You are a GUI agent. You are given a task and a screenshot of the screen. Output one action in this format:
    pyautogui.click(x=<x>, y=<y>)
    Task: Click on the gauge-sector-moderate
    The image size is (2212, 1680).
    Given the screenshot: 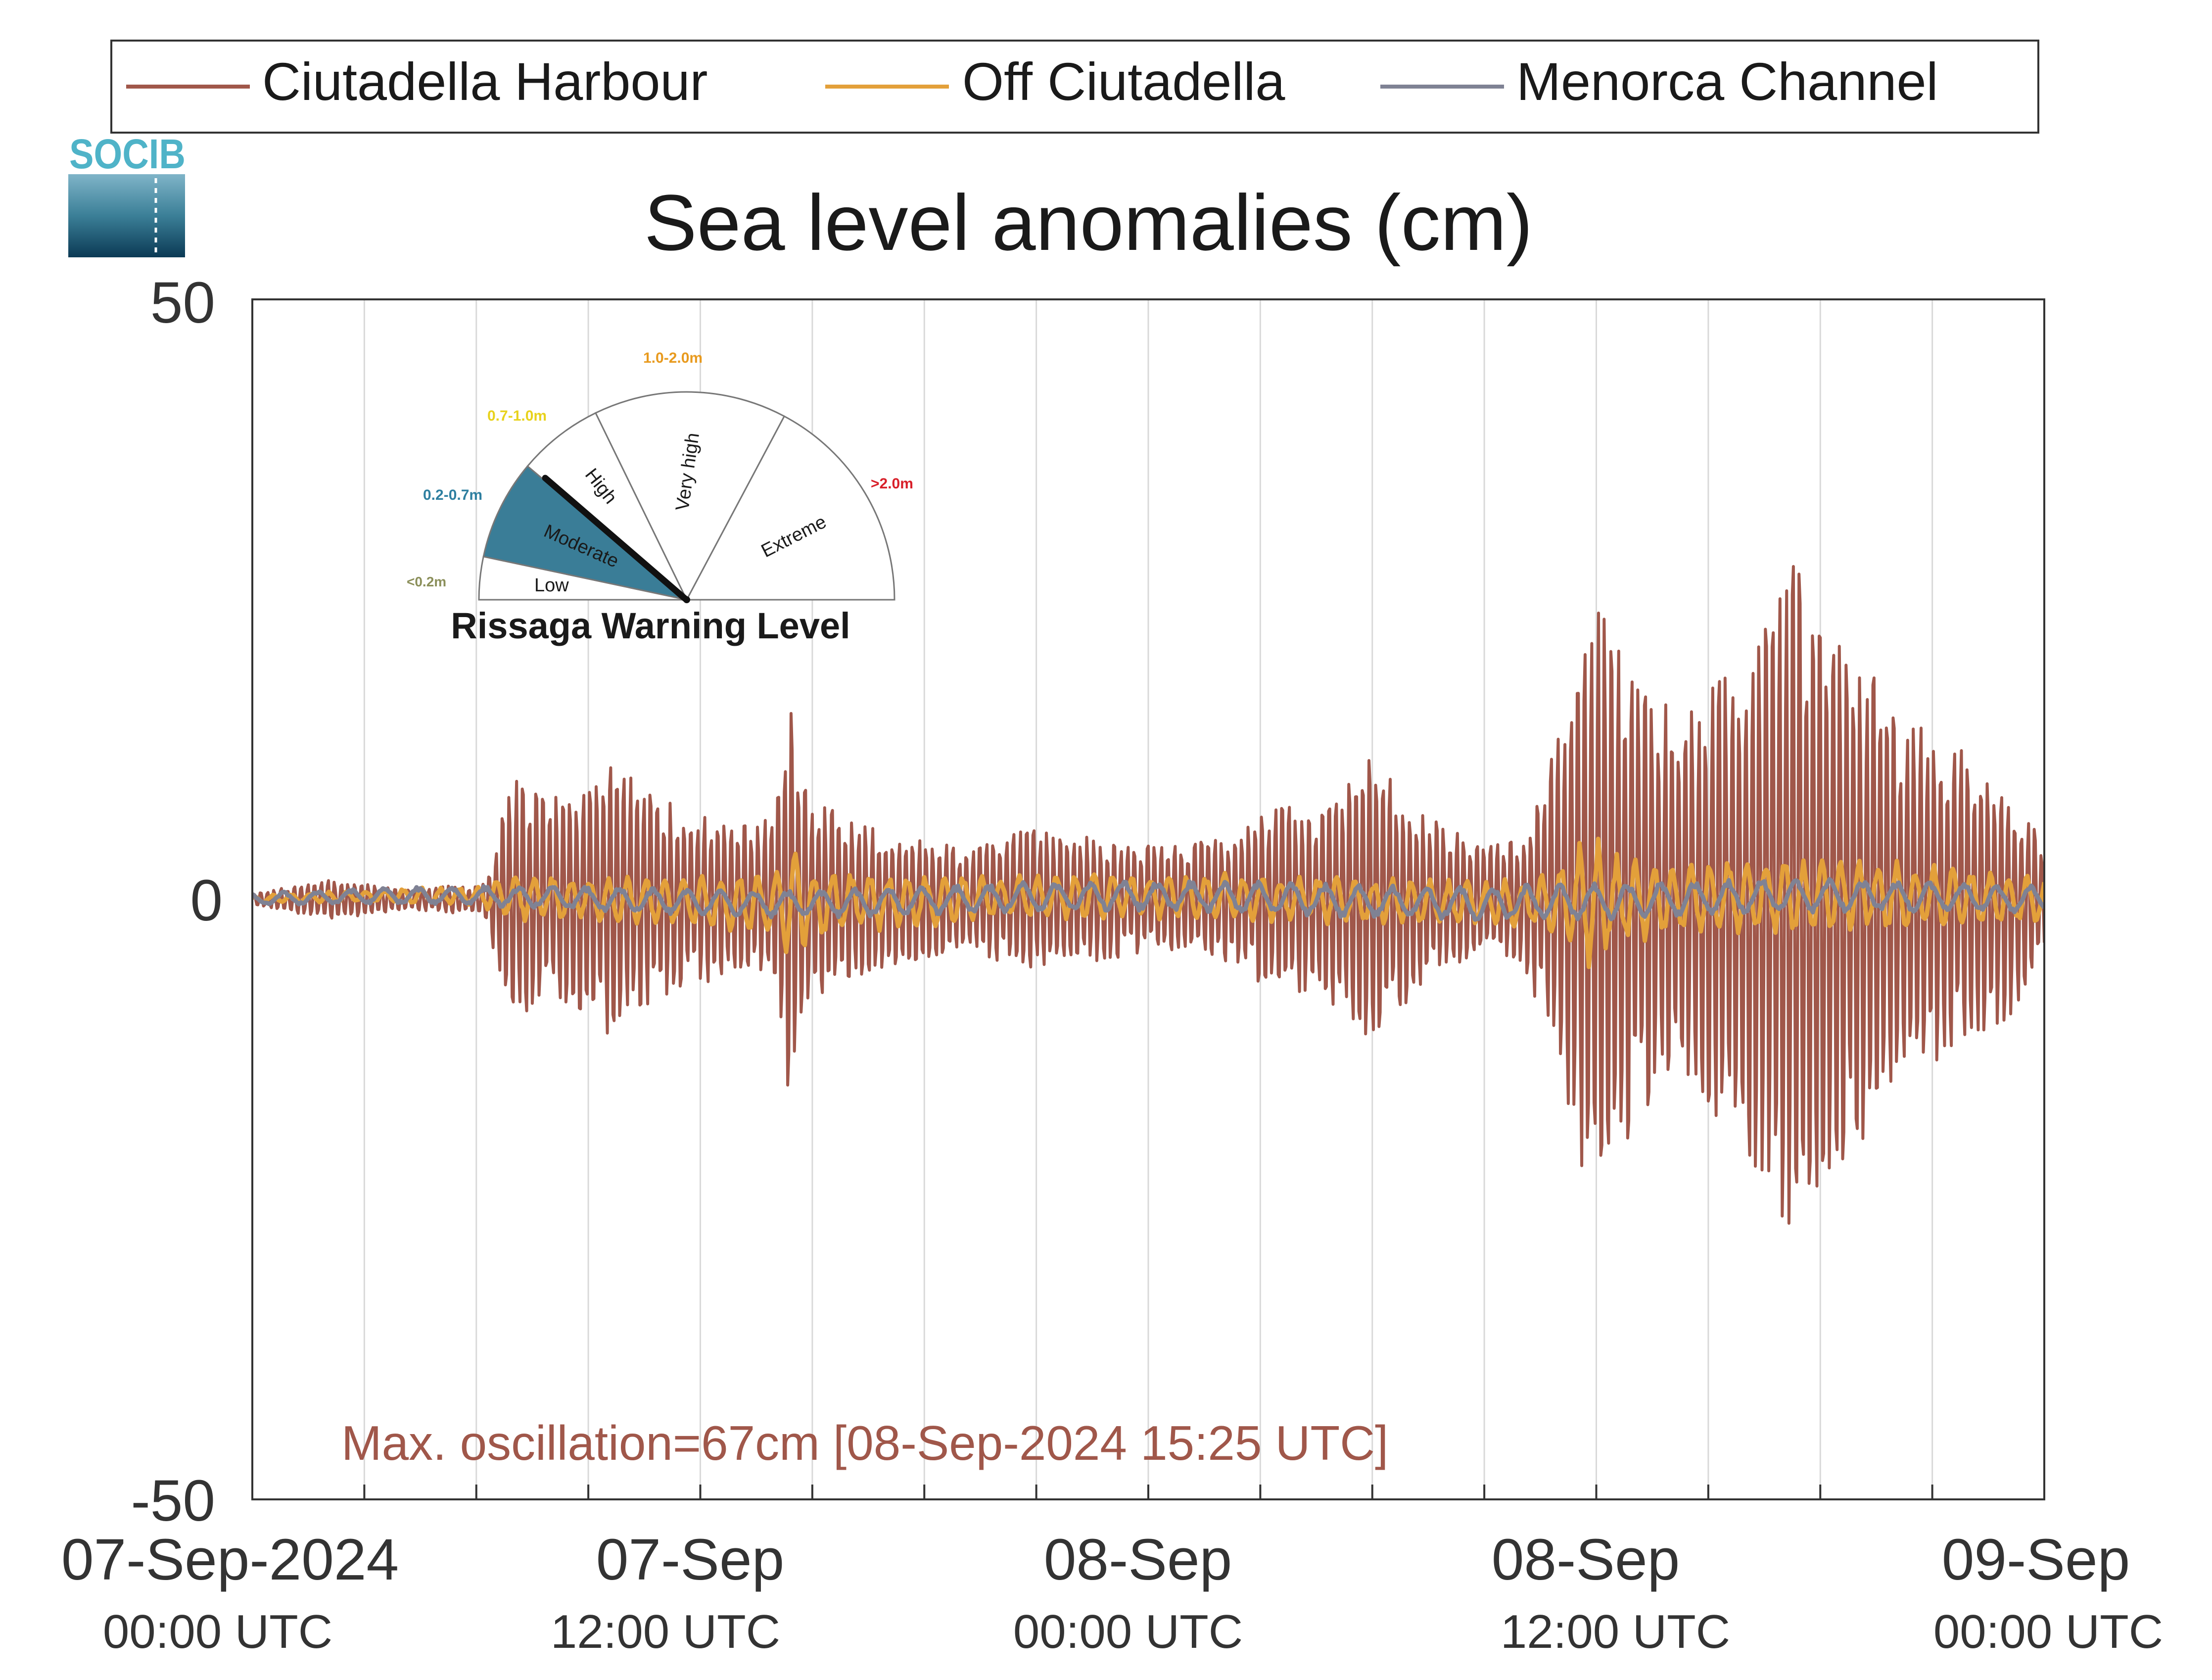 What is the action you would take?
    pyautogui.click(x=584, y=533)
    